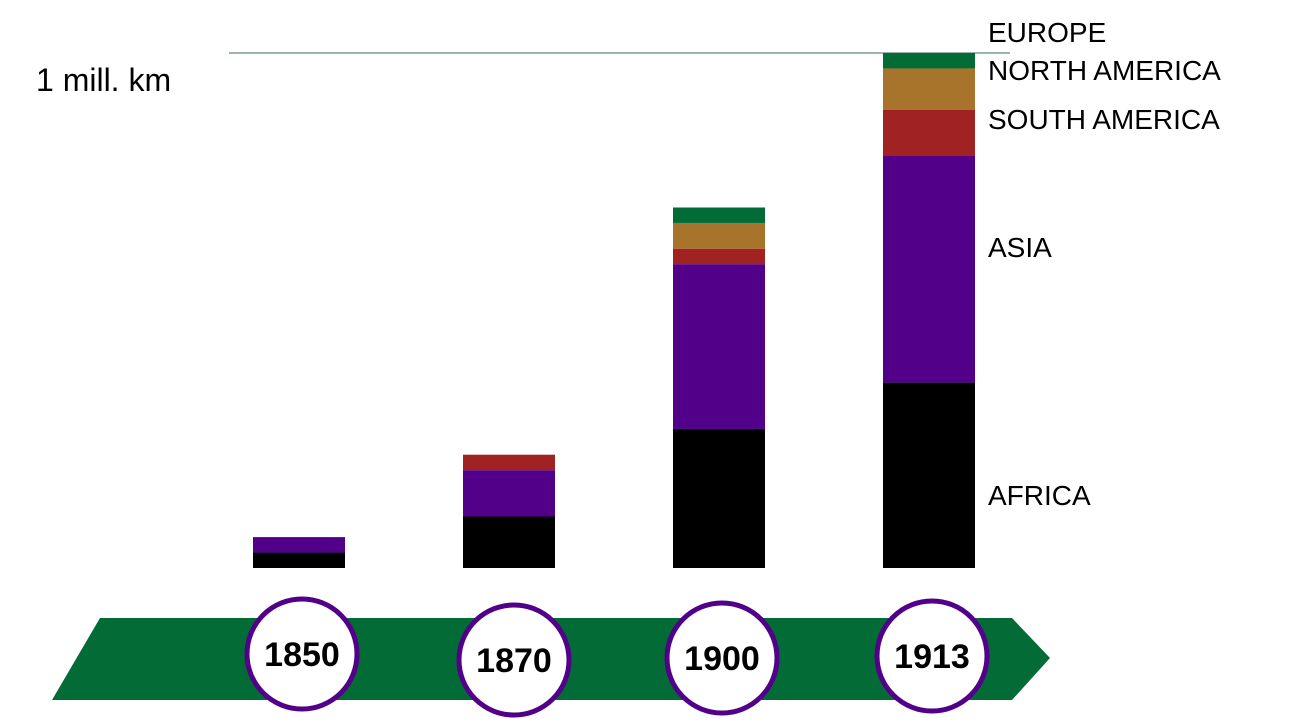  I want to click on bar-segment-asia-1913, so click(929, 89).